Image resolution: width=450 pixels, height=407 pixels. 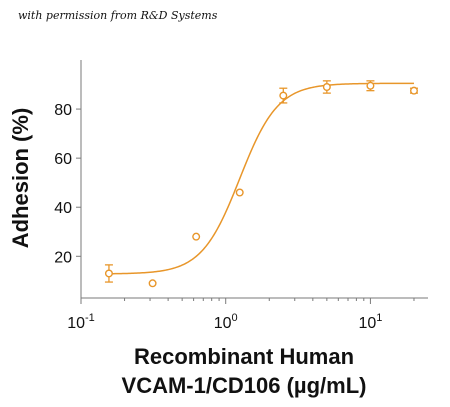 I want to click on x-axis-label-line-2: VCAM-1/CD106 (µg/mL), so click(x=244, y=385).